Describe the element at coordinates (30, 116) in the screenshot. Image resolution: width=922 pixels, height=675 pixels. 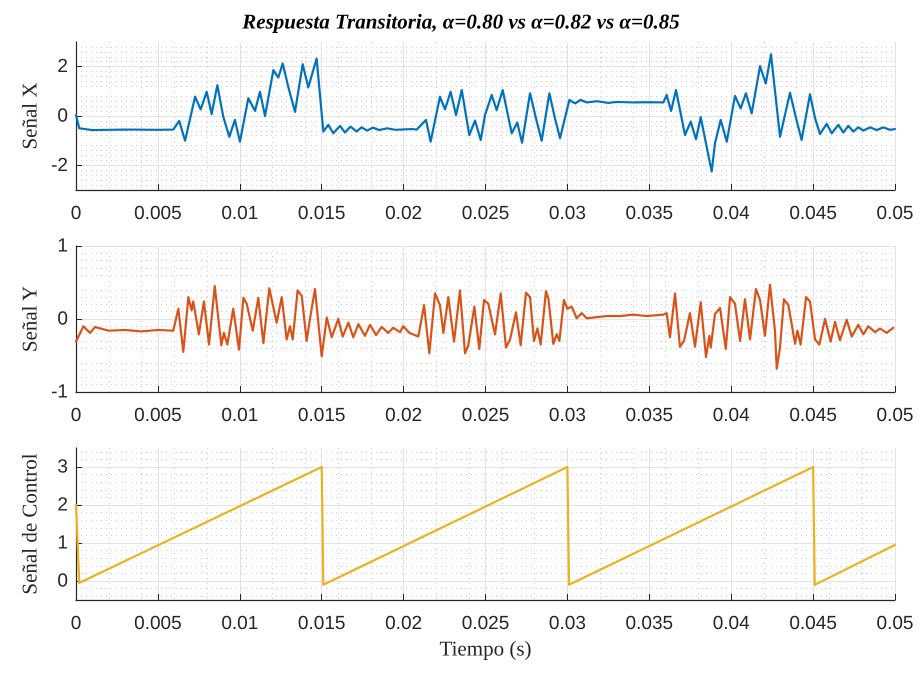
I see `y-axis-title: Señal X` at that location.